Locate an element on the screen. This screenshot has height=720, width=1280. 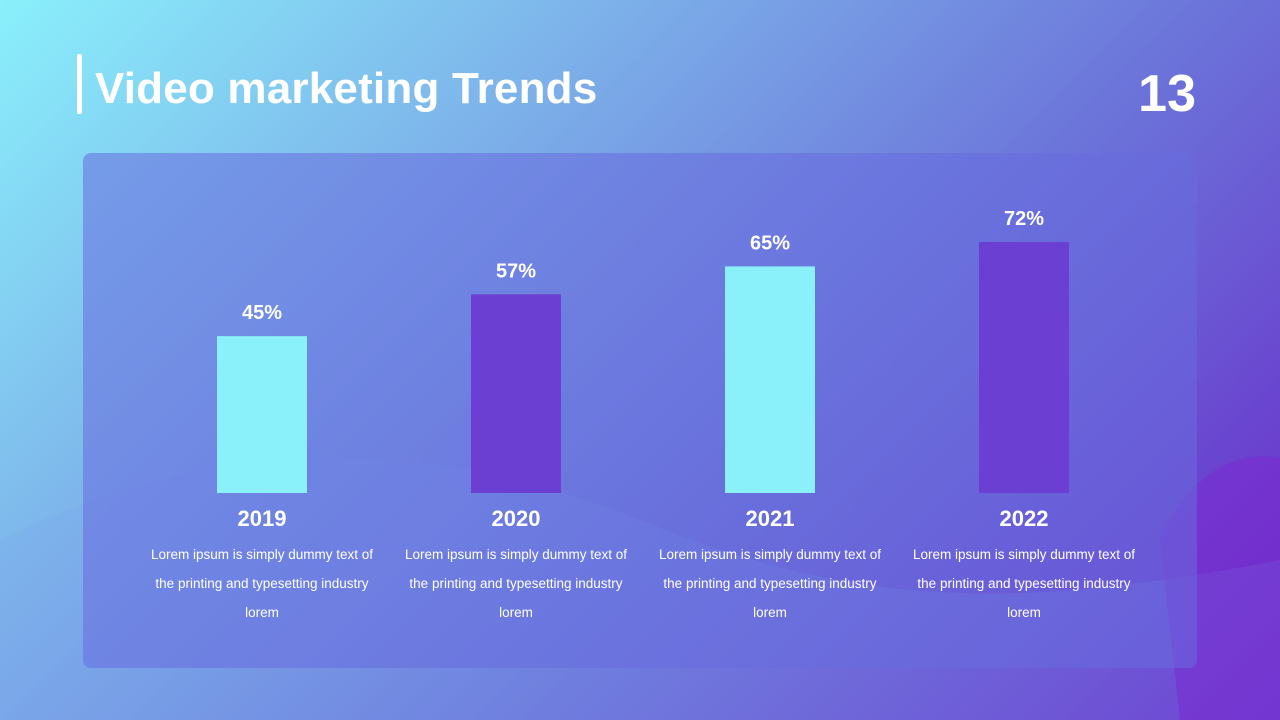
page-number: 13 is located at coordinates (1167, 94).